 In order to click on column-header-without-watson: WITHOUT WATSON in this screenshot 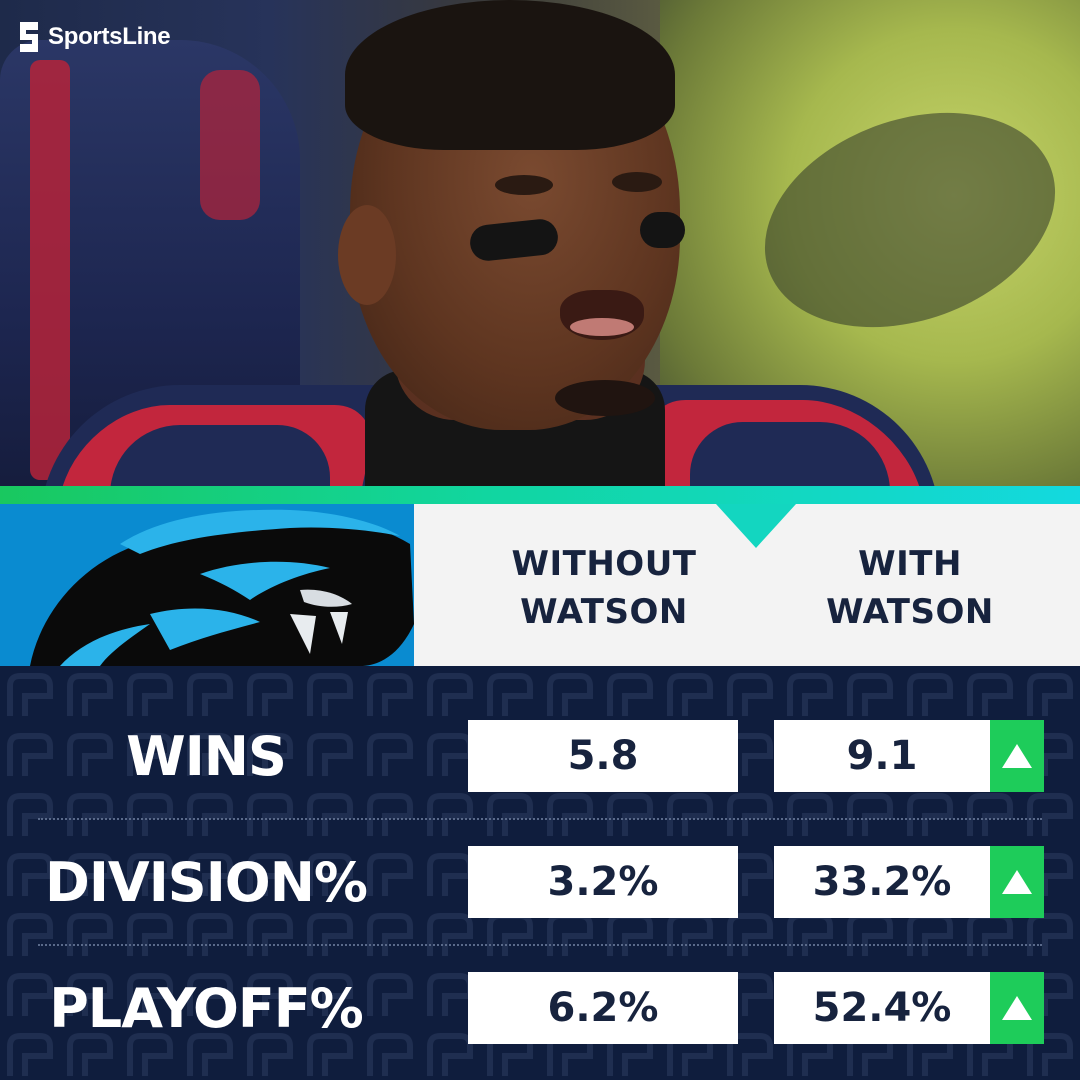, I will do `click(604, 588)`.